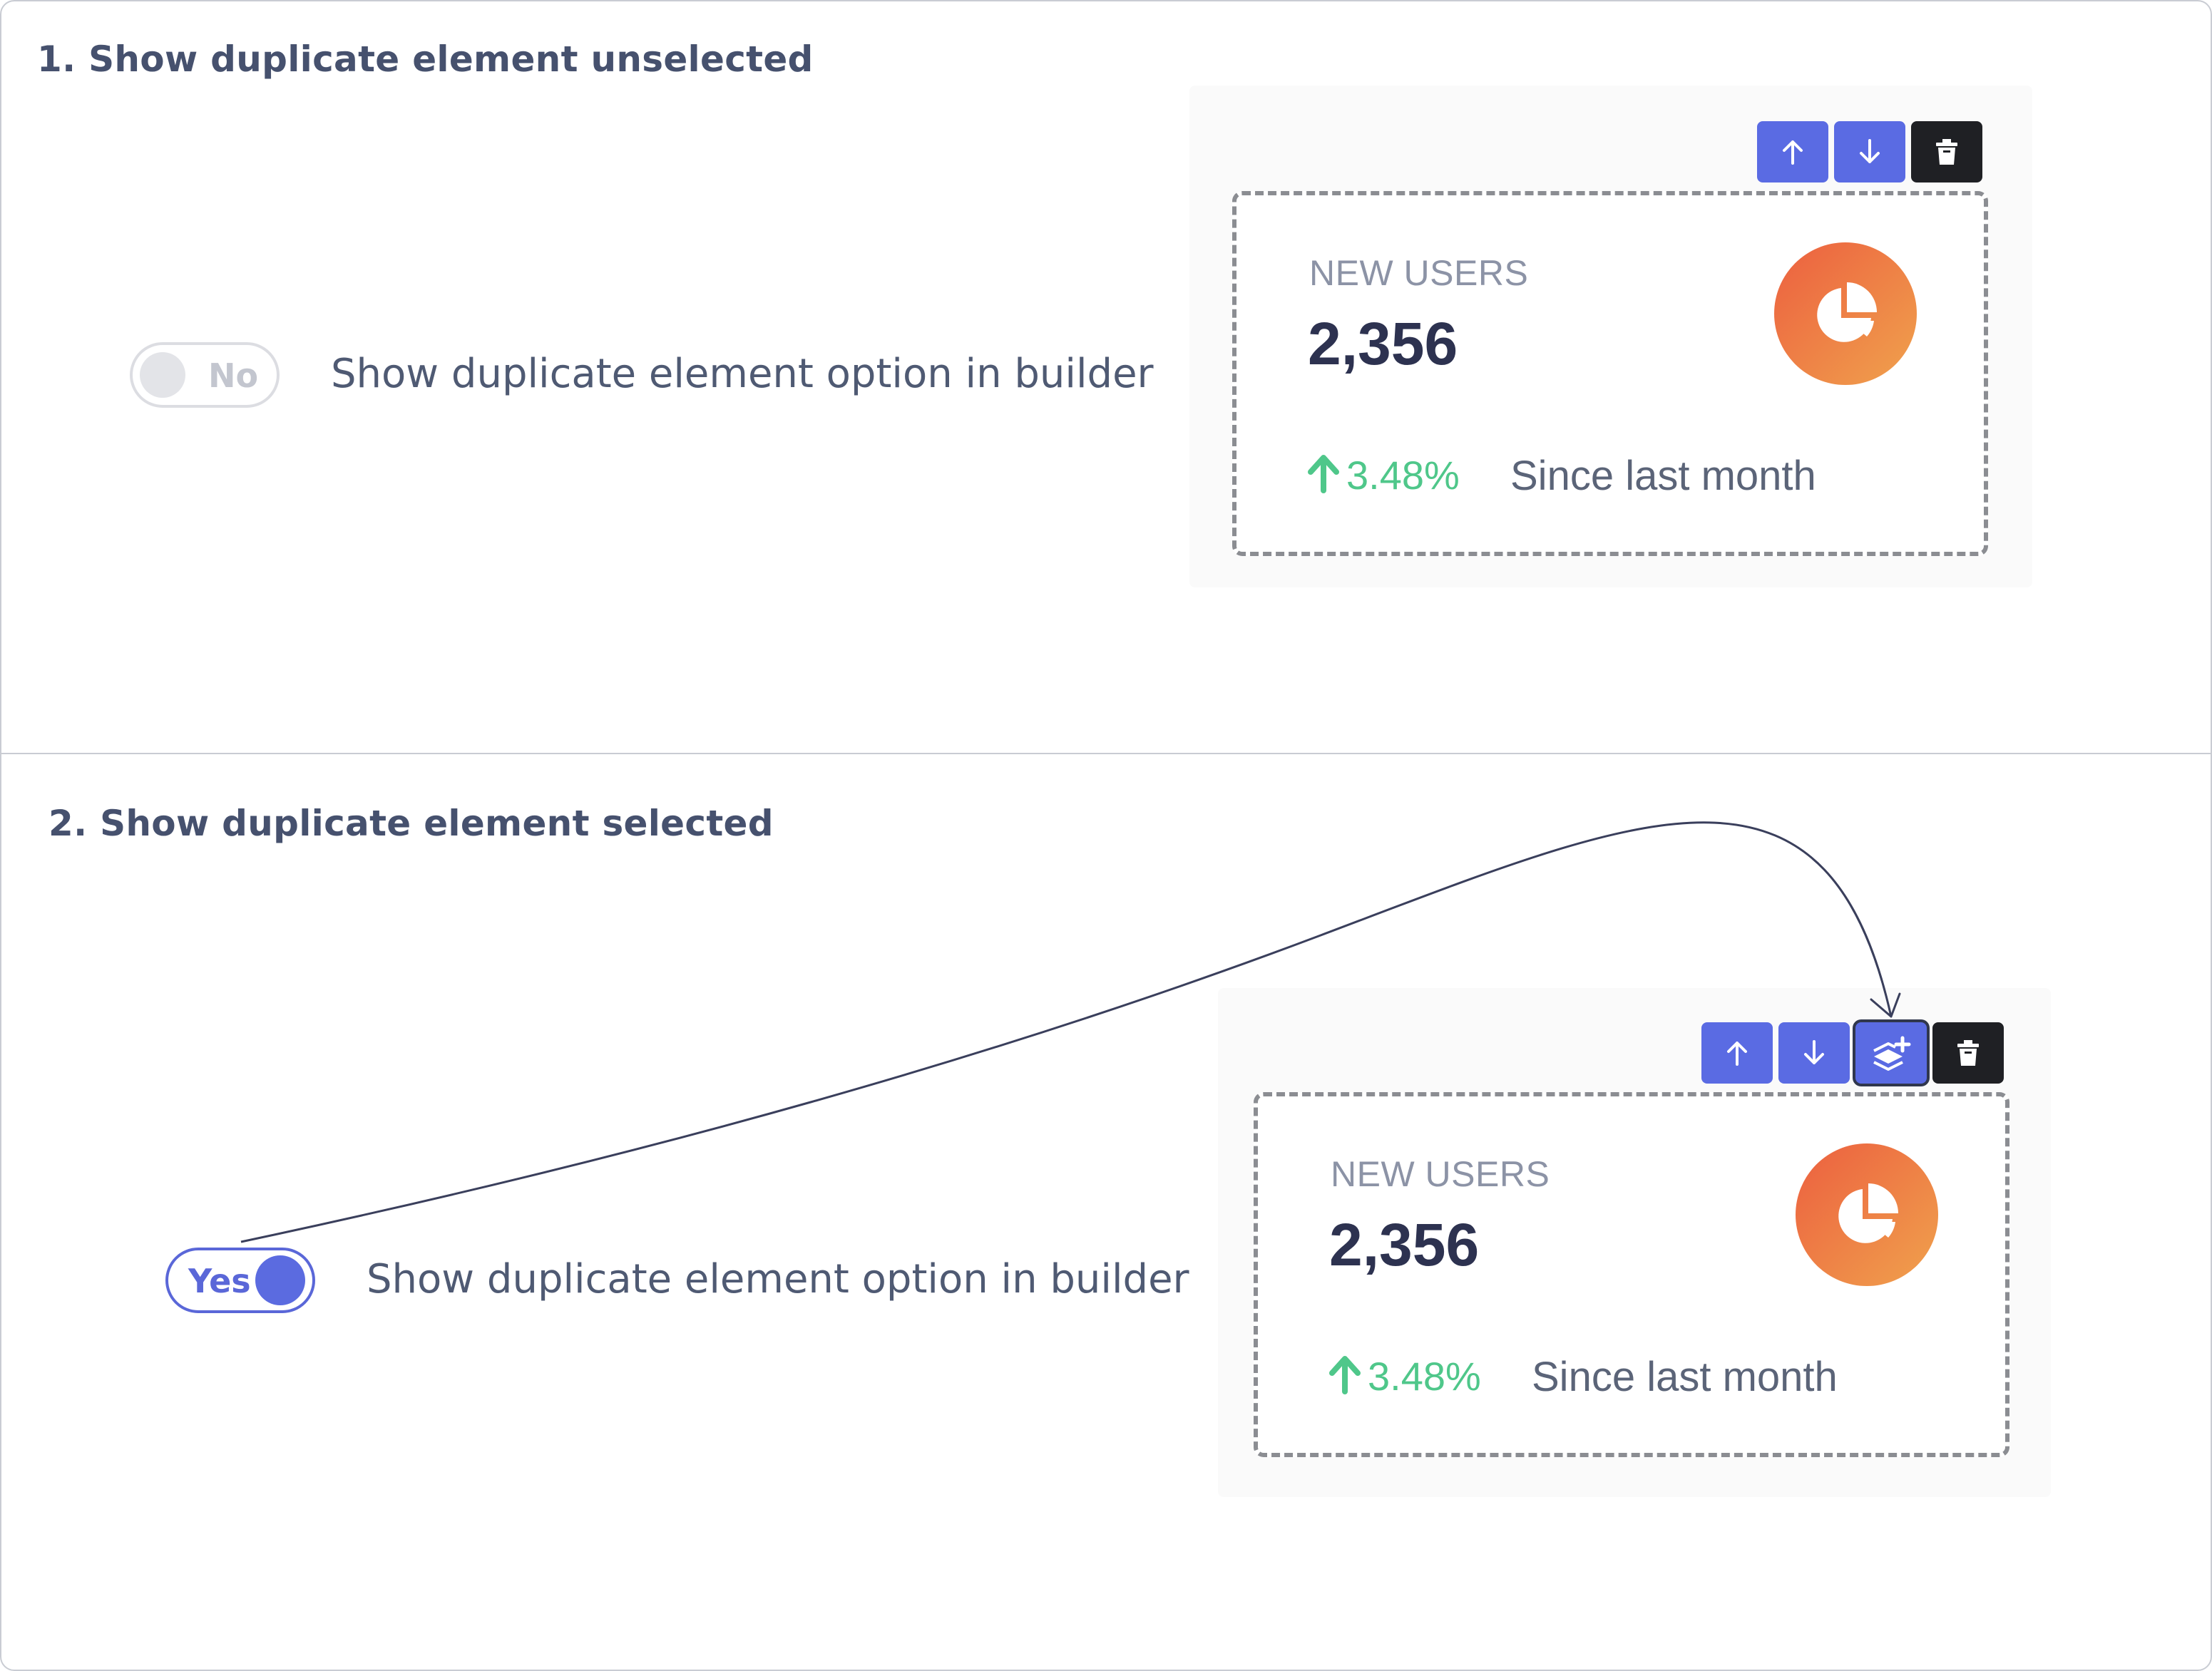 The image size is (2212, 1671). What do you see at coordinates (411, 824) in the screenshot?
I see `section-2-title: 2. Show duplicate element selected` at bounding box center [411, 824].